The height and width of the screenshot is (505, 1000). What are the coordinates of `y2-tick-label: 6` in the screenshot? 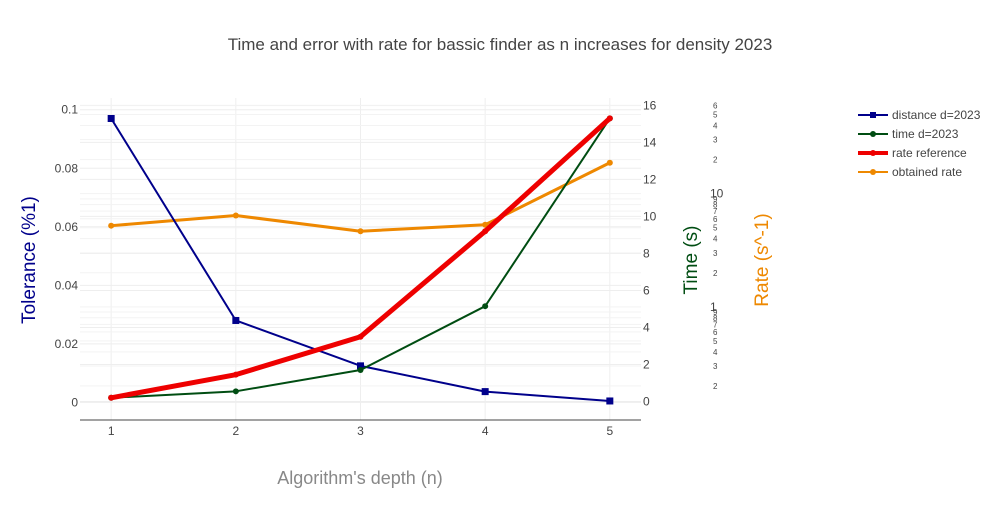 It's located at (646, 290).